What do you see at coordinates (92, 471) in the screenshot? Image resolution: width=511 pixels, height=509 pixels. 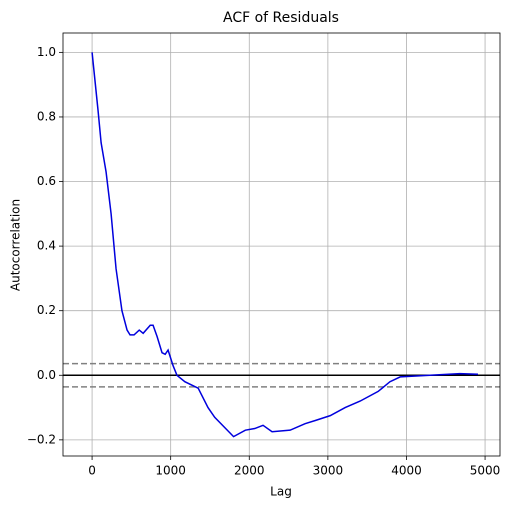 I see `x-tick-label: 0` at bounding box center [92, 471].